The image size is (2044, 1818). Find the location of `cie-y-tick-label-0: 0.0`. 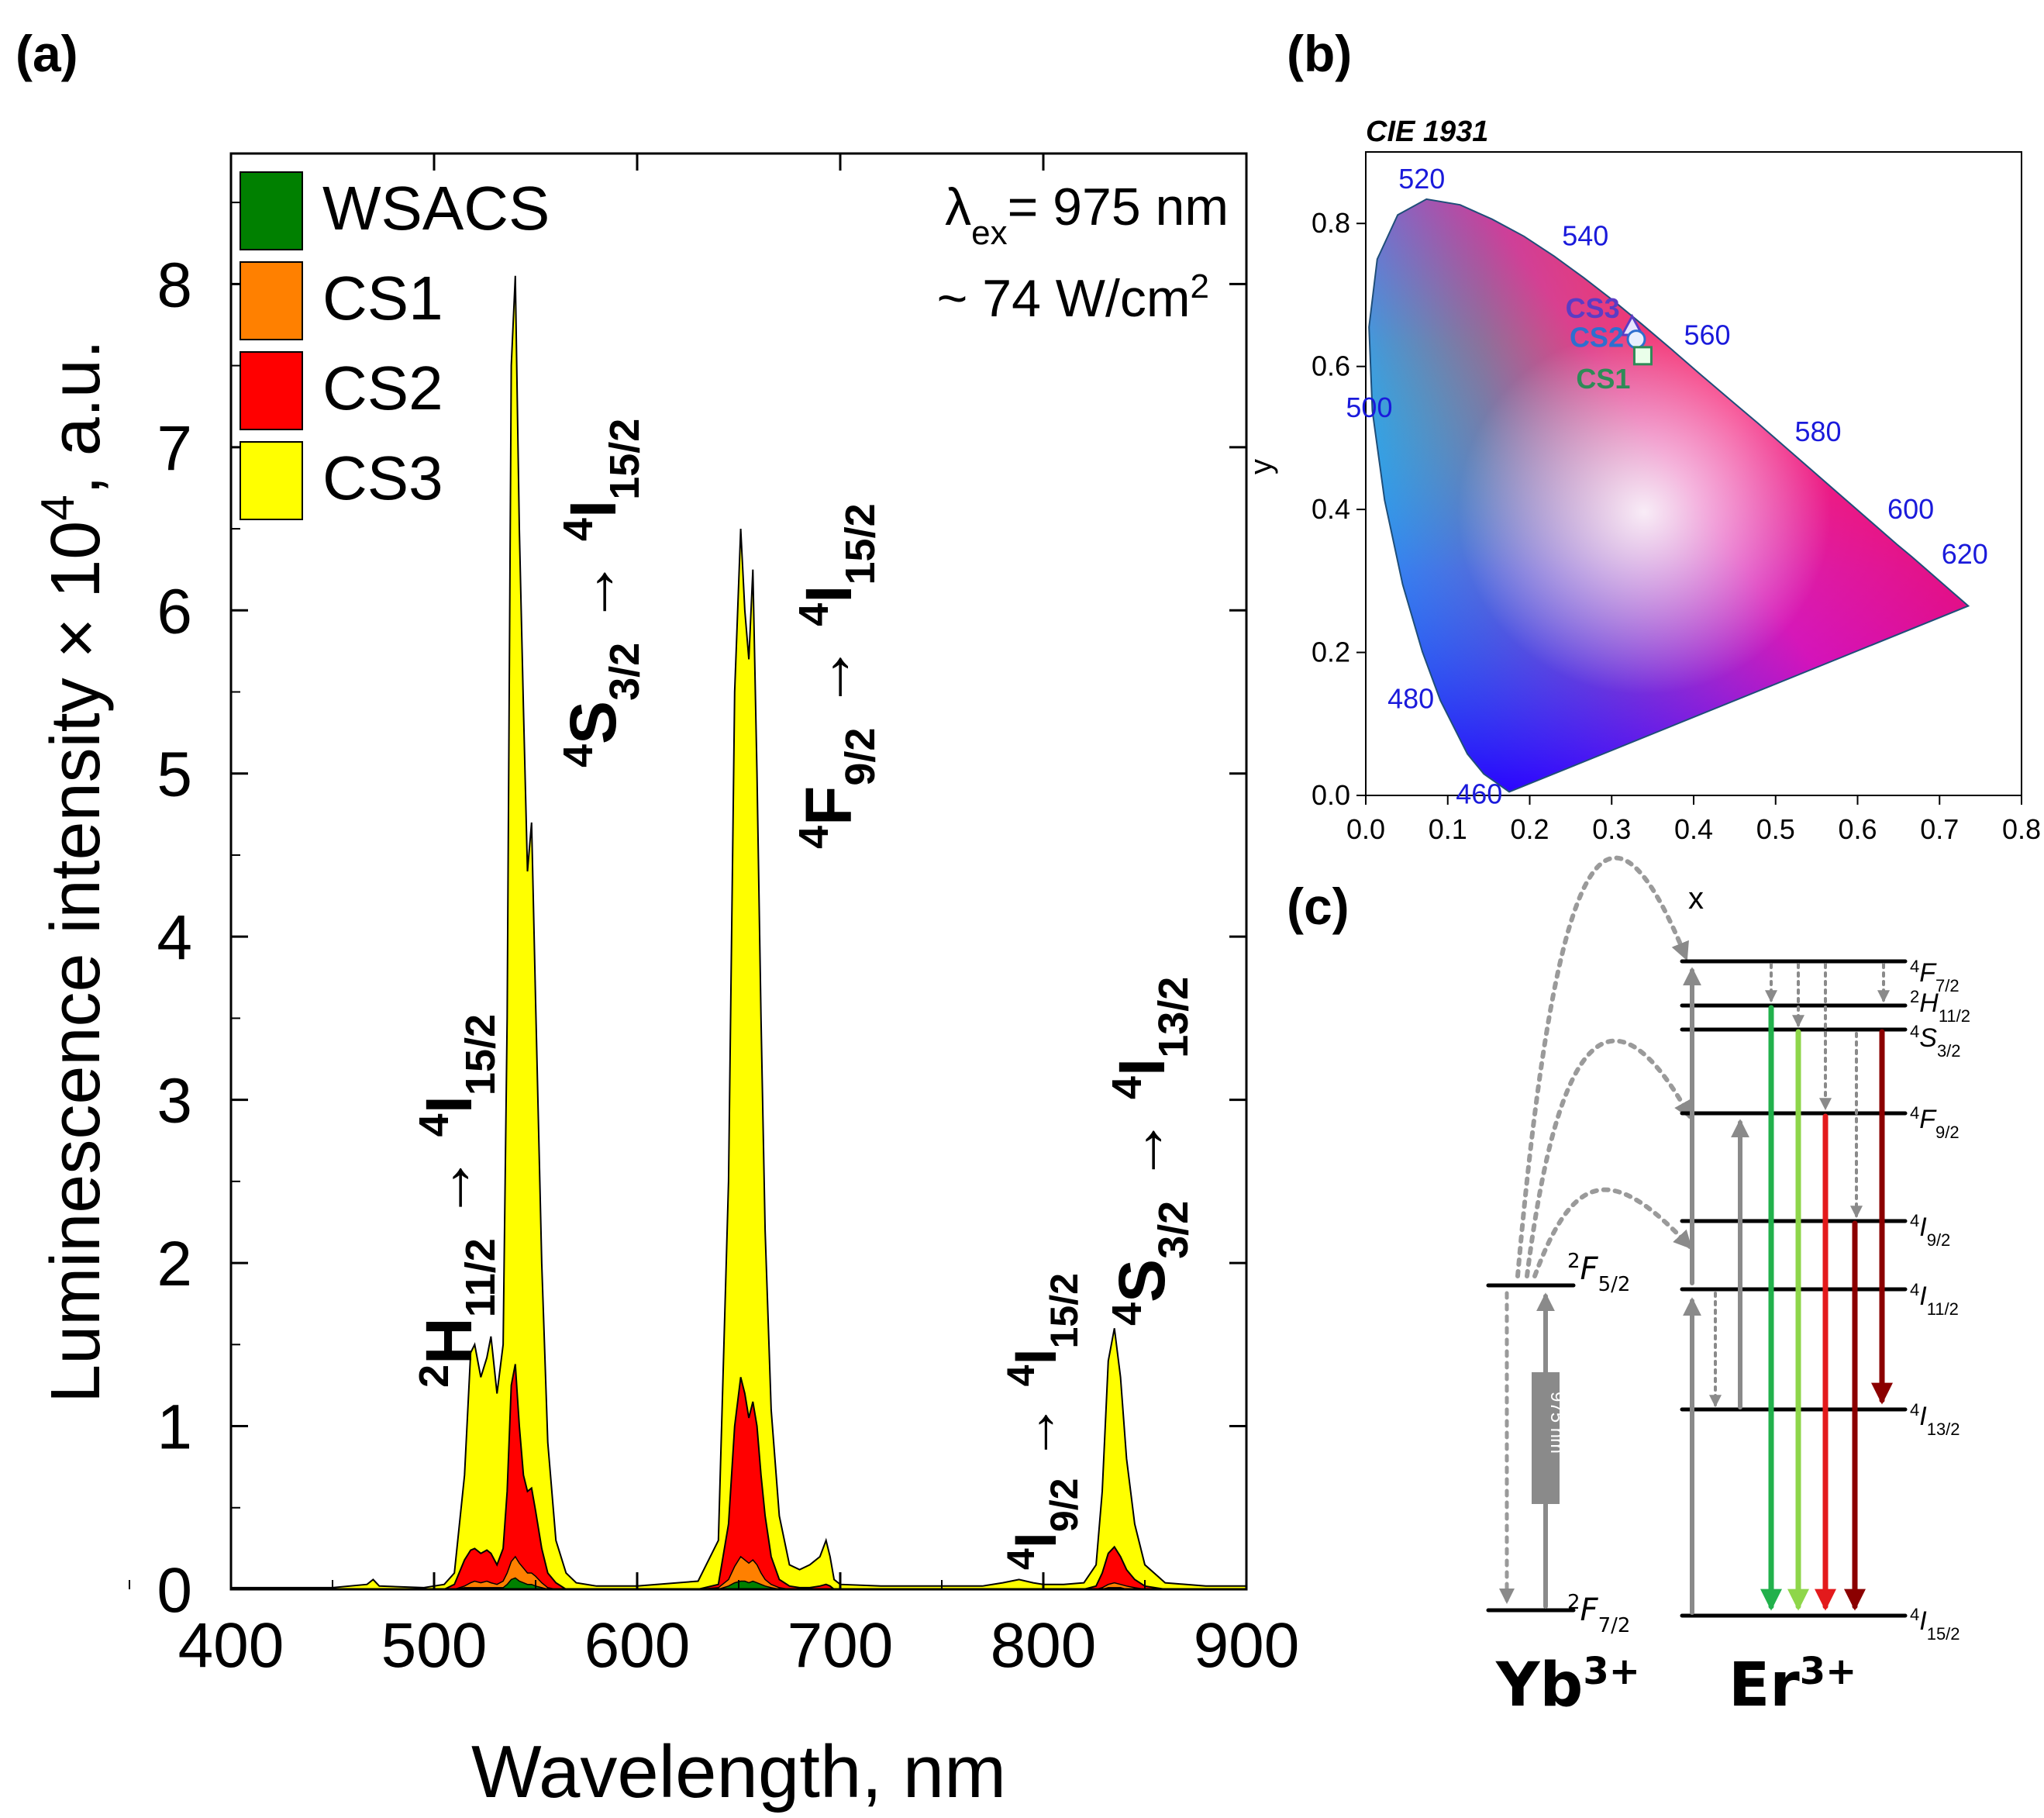

cie-y-tick-label-0: 0.0 is located at coordinates (1331, 795).